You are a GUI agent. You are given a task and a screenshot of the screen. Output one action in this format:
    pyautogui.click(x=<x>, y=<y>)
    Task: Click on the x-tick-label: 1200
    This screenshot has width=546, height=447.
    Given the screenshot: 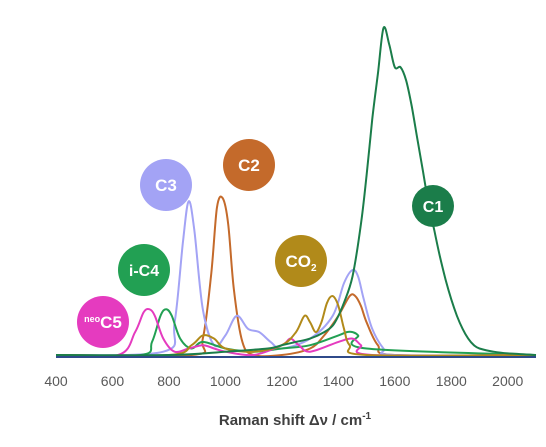 What is the action you would take?
    pyautogui.click(x=281, y=381)
    